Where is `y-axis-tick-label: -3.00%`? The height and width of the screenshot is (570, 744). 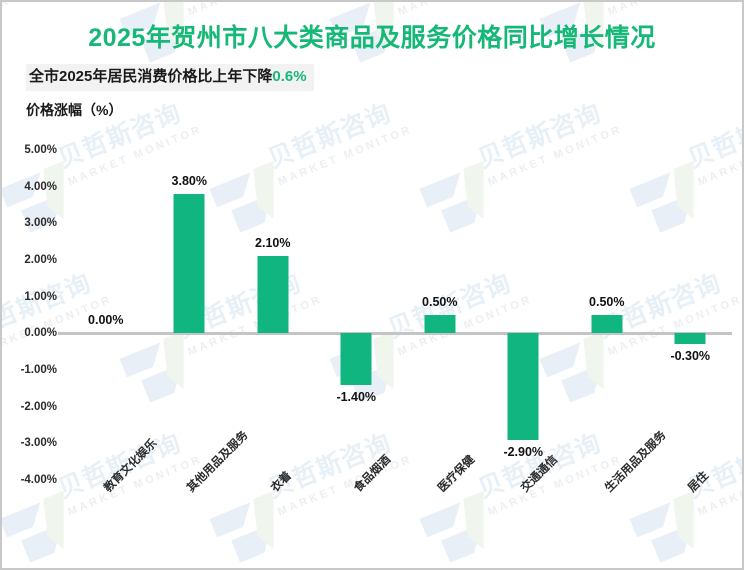 y-axis-tick-label: -3.00% is located at coordinates (38, 443).